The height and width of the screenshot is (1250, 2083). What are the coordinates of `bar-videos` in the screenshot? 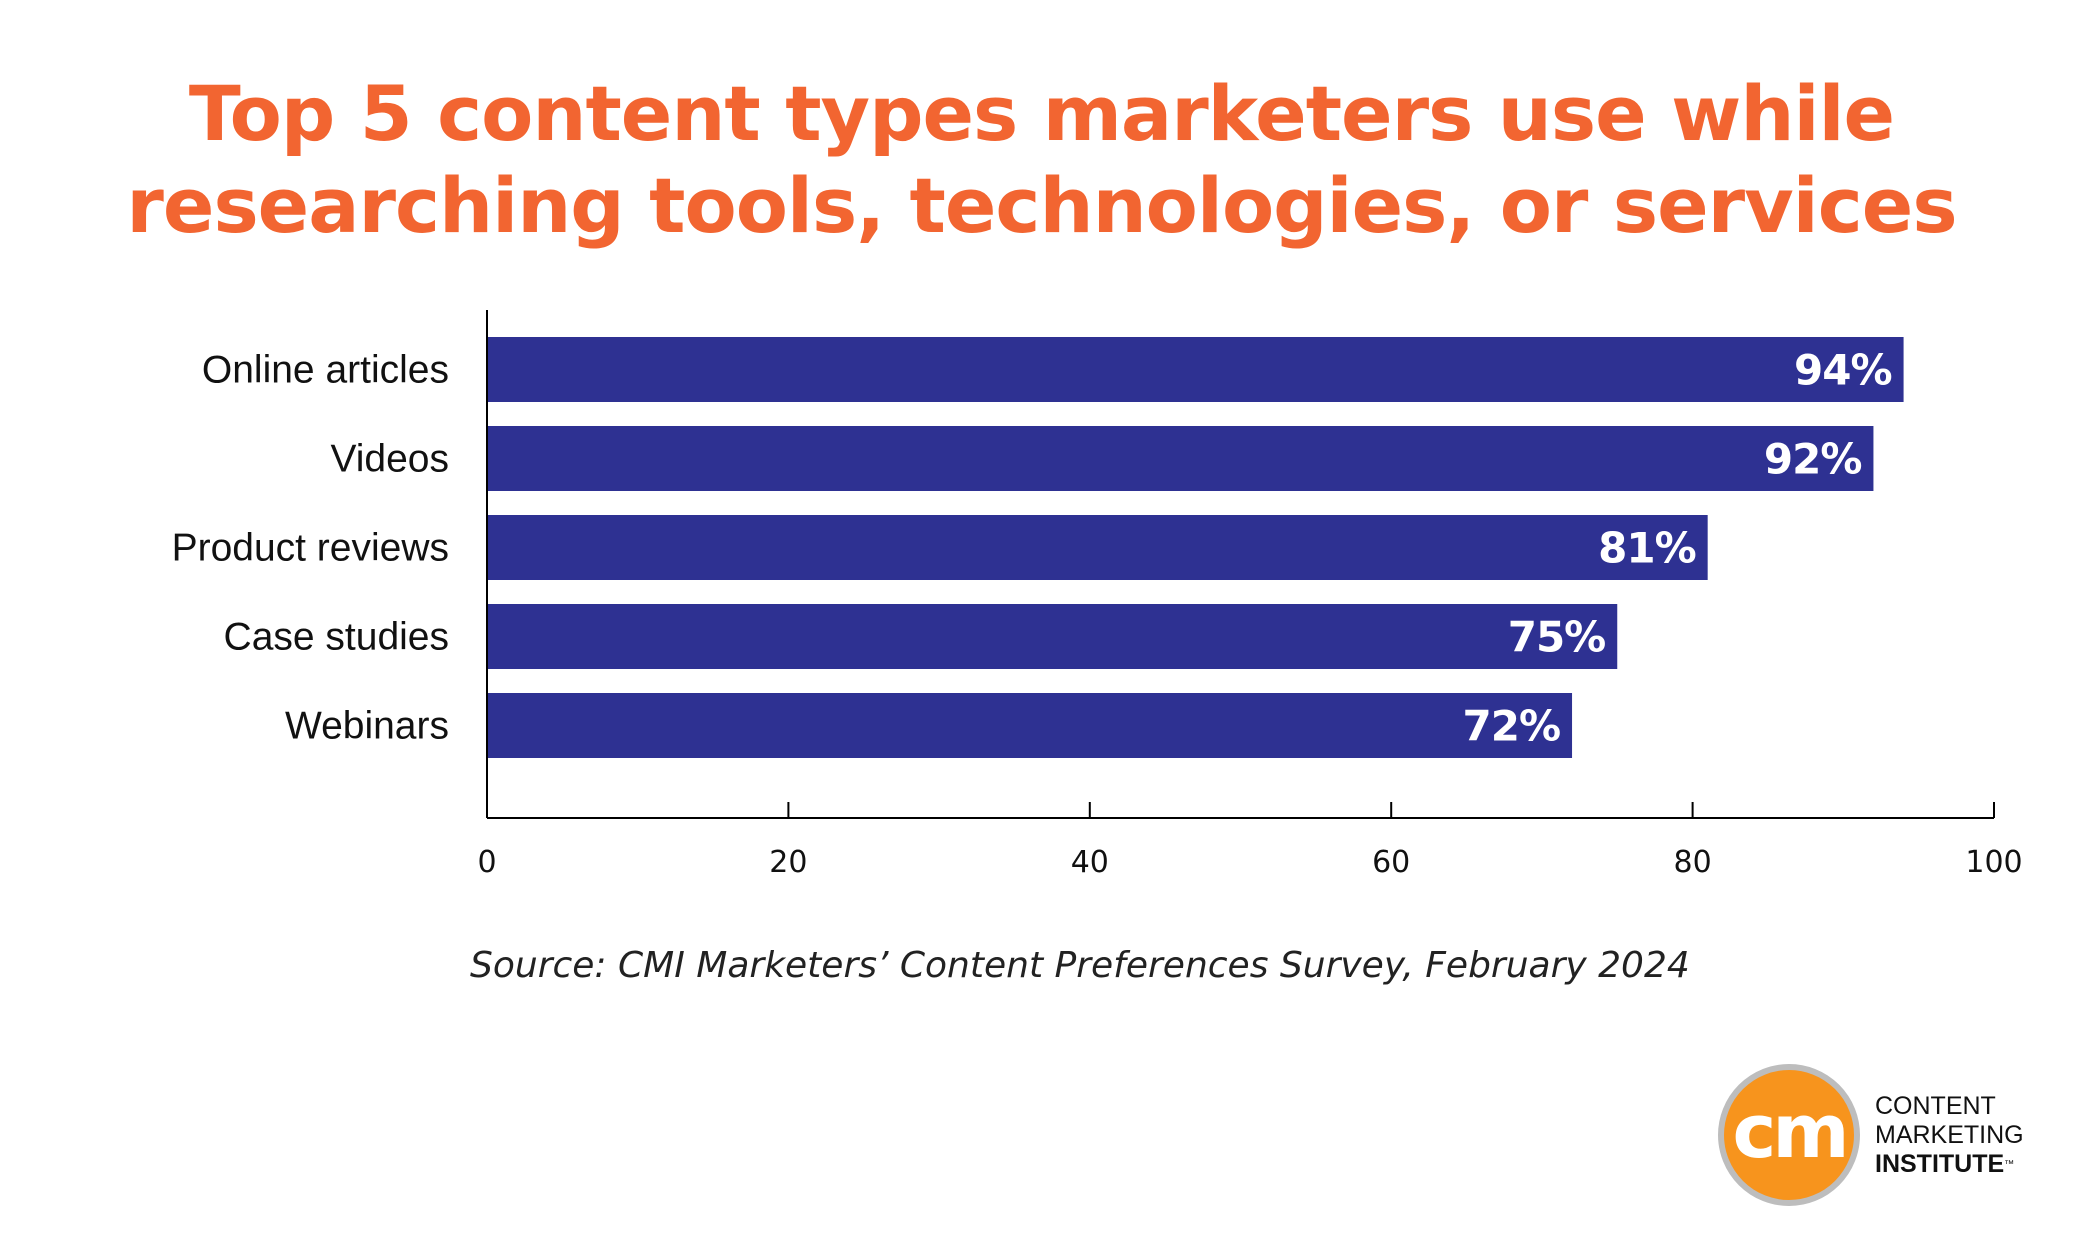 It's located at (1180, 458).